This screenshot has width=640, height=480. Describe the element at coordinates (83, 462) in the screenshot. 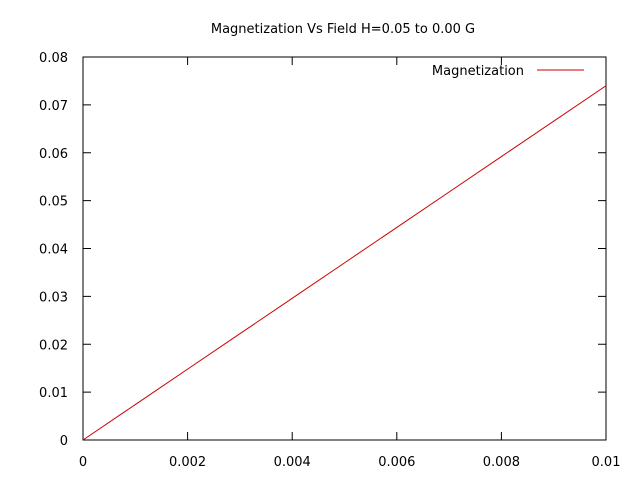

I see `x-tick-label: 0` at that location.